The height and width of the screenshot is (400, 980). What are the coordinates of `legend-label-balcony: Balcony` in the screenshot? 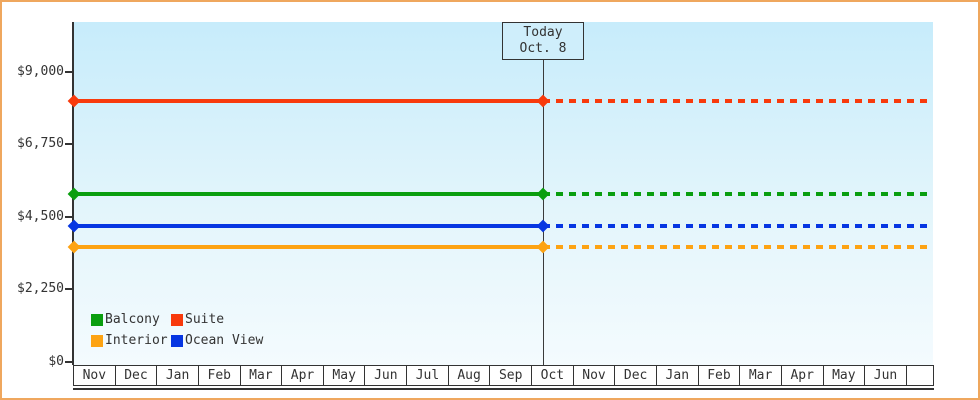 It's located at (132, 319).